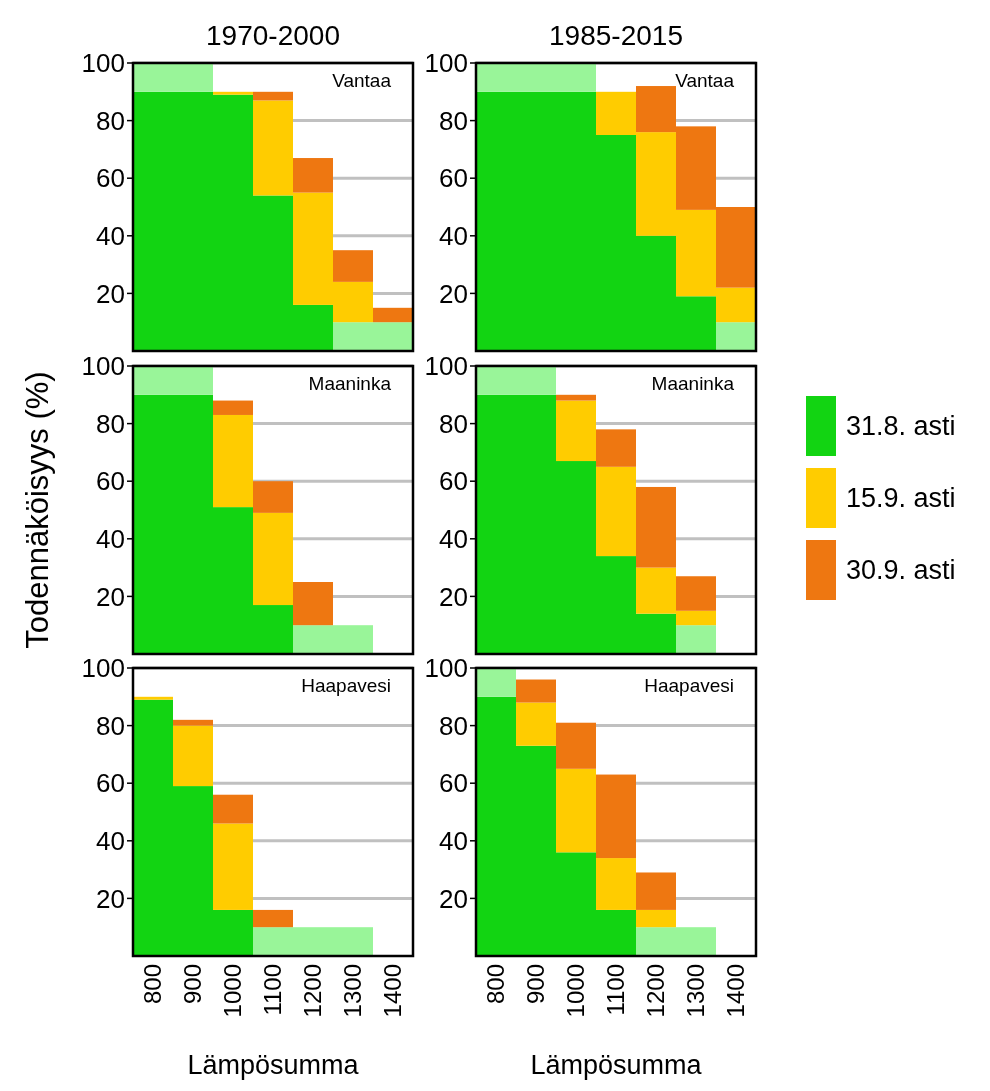 The height and width of the screenshot is (1091, 990). I want to click on chart-title: 1985-2015, so click(616, 35).